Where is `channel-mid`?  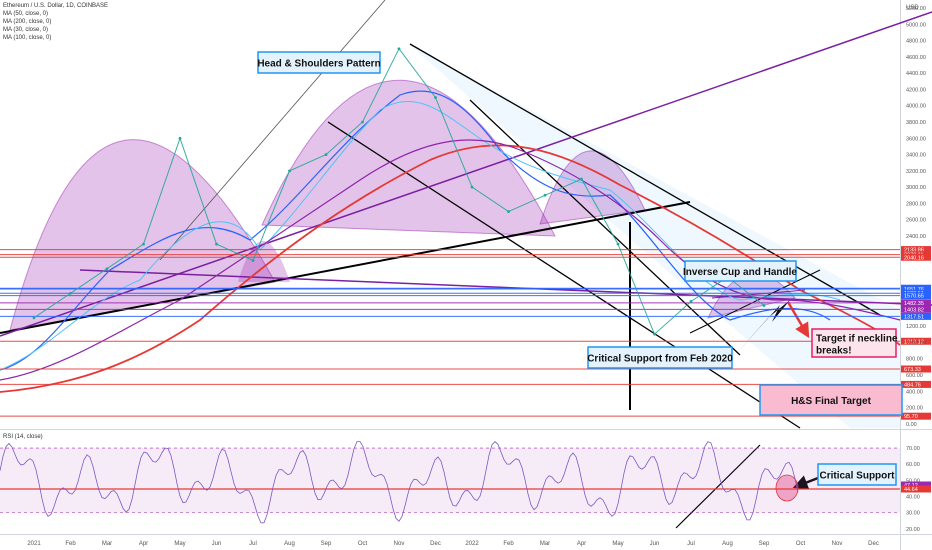 channel-mid is located at coordinates (605, 227).